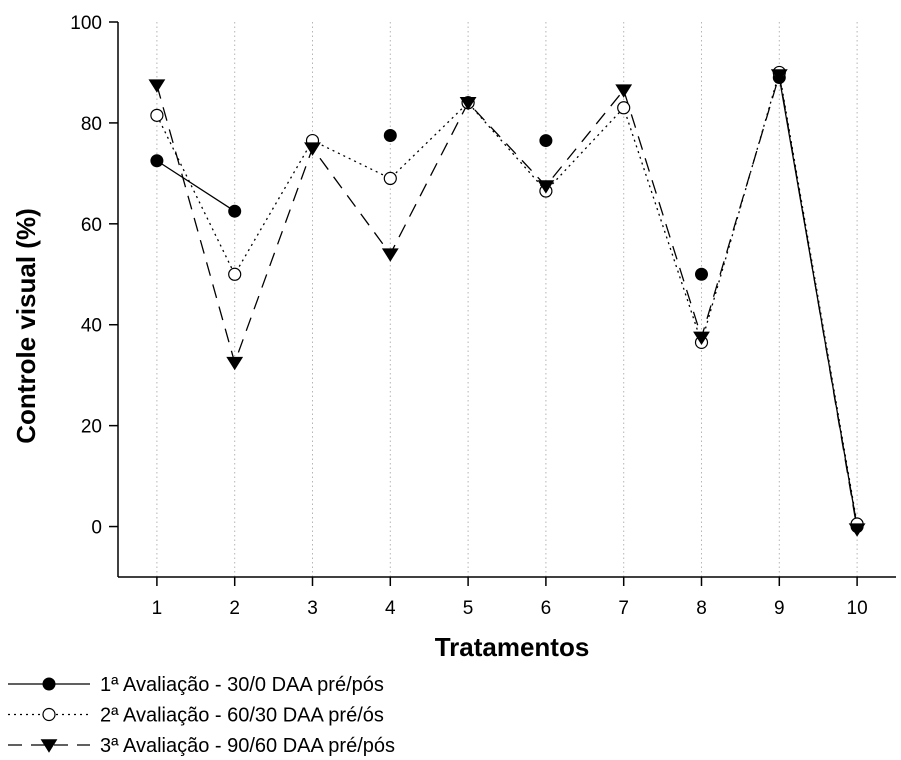  Describe the element at coordinates (157, 608) in the screenshot. I see `x-tick-label: 1` at that location.